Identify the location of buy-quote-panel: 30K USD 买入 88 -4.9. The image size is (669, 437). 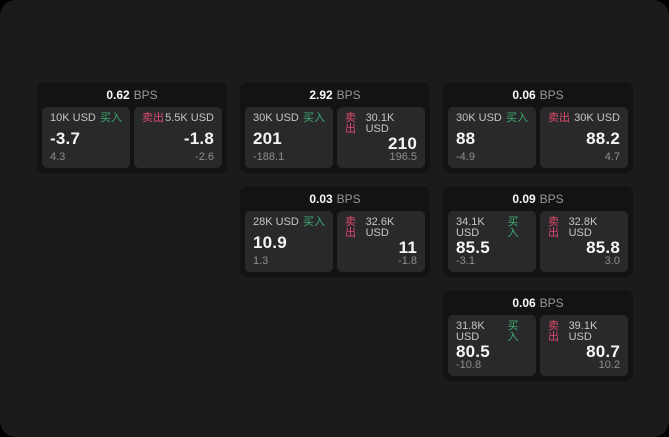
(492, 137).